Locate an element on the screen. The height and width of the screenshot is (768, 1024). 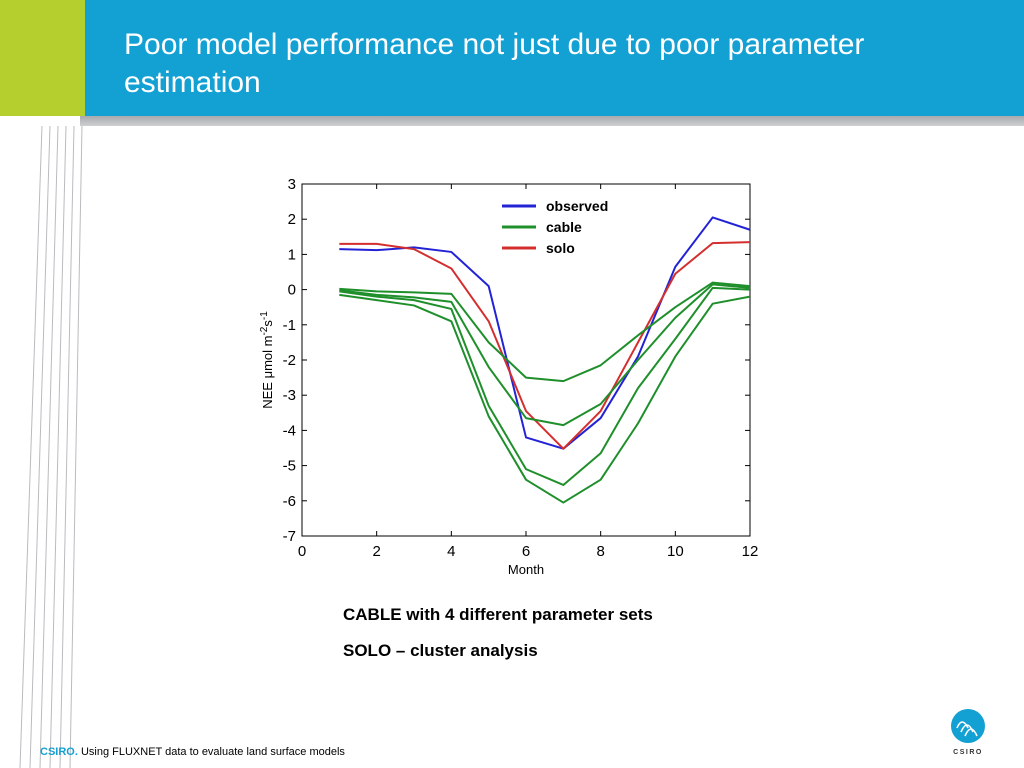
series-cable-2-line is located at coordinates (545, 355).